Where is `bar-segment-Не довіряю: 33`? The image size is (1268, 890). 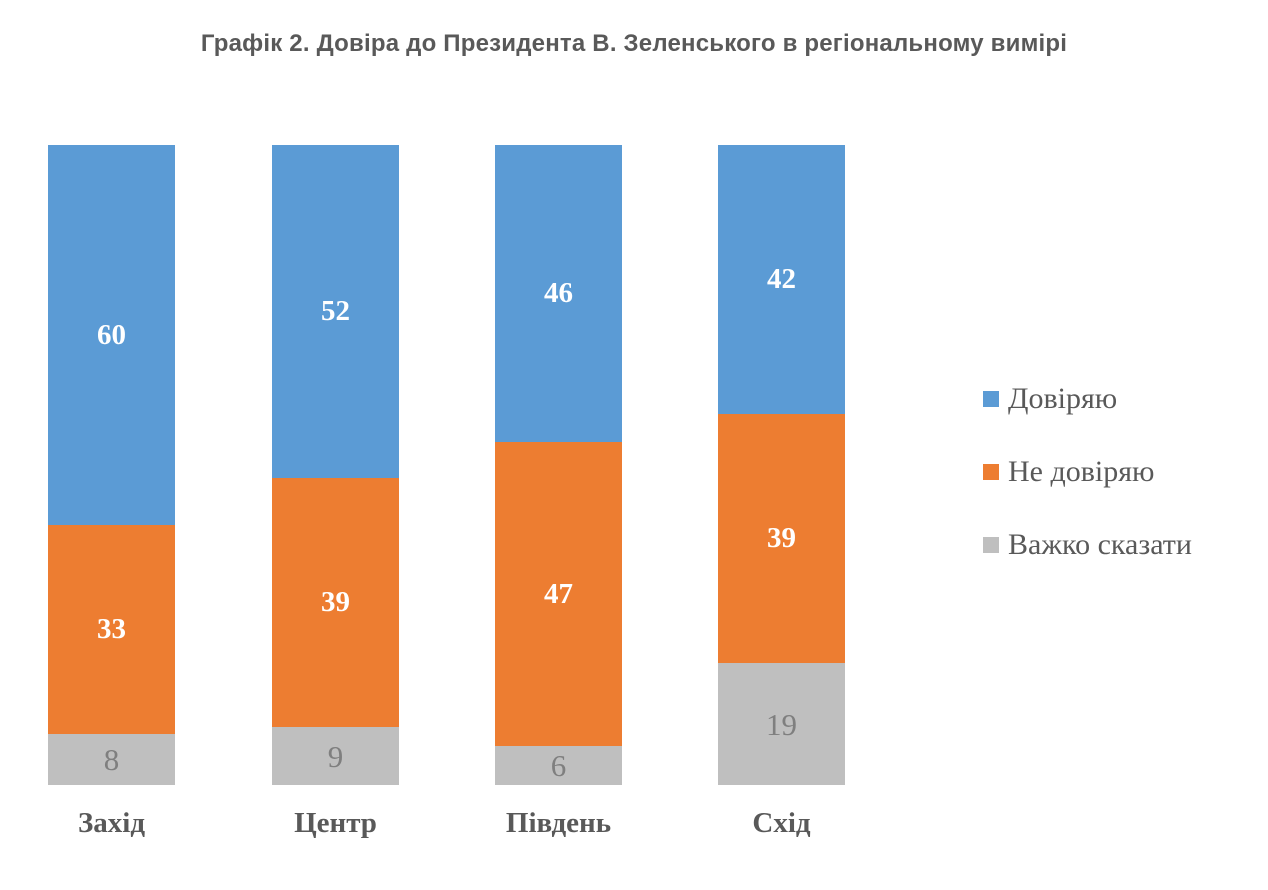 bar-segment-Не довіряю: 33 is located at coordinates (111, 630).